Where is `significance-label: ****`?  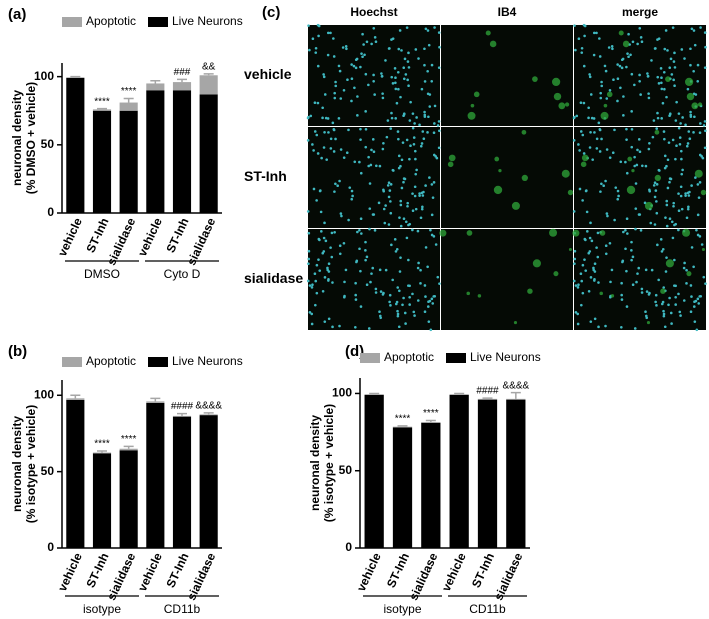
significance-label: **** is located at coordinates (102, 101).